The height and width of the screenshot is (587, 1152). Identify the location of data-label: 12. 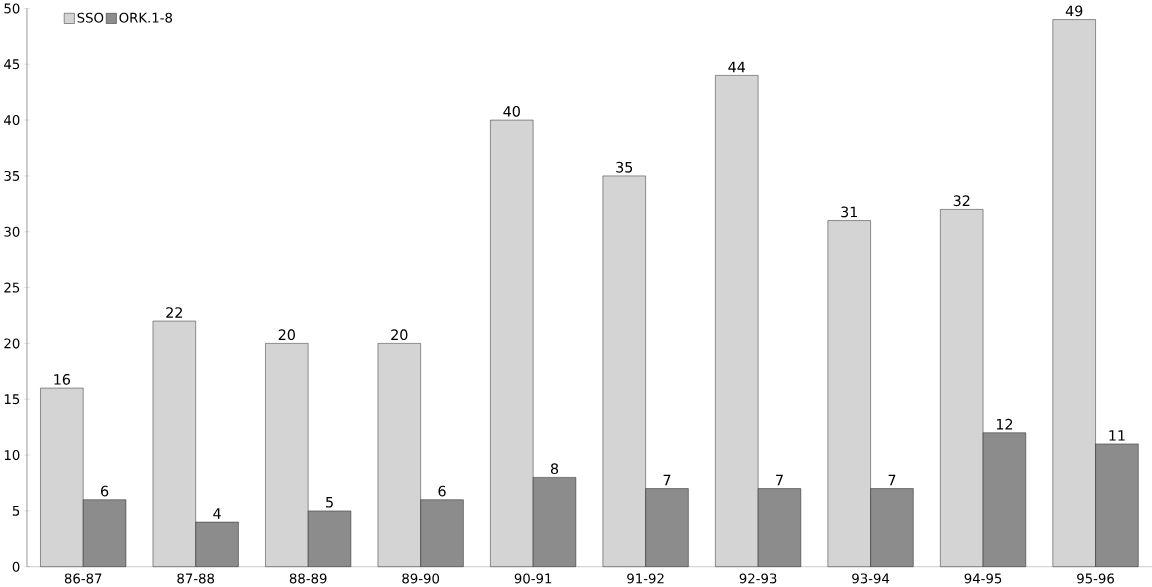
(1004, 424).